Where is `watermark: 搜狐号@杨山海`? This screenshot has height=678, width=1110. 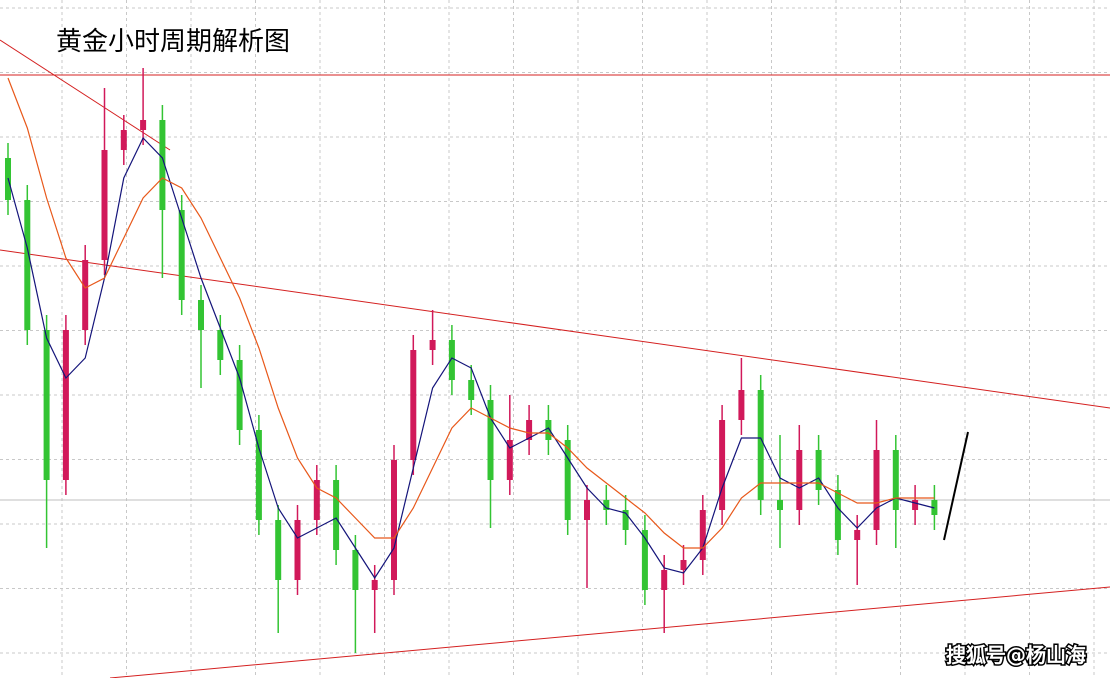
watermark: 搜狐号@杨山海 is located at coordinates (1016, 655).